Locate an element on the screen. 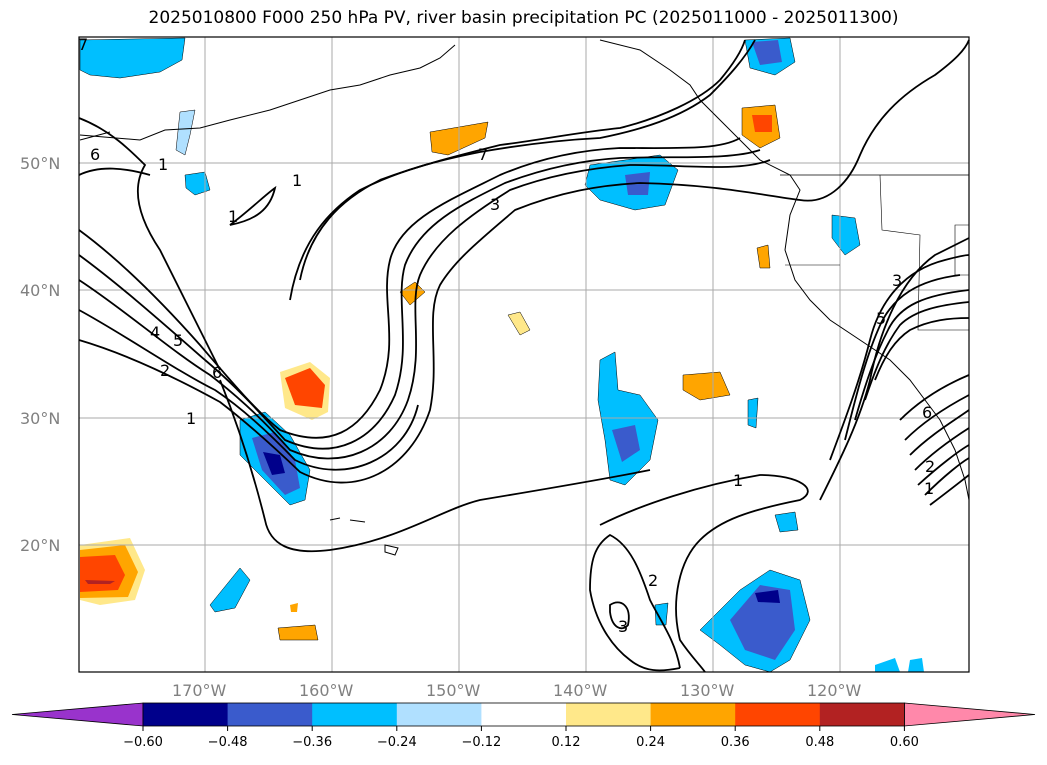  colorbar-tick-label: −0.60 is located at coordinates (143, 742).